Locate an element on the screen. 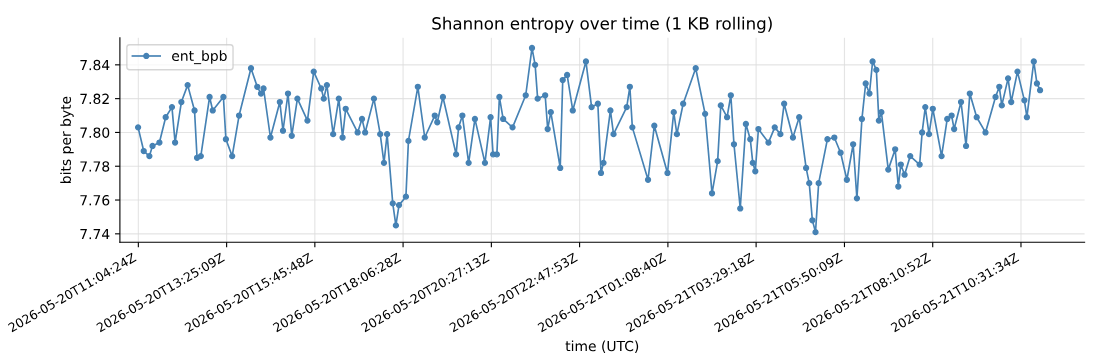 The image size is (1100, 360). y-tick-label: 7.84 is located at coordinates (95, 65).